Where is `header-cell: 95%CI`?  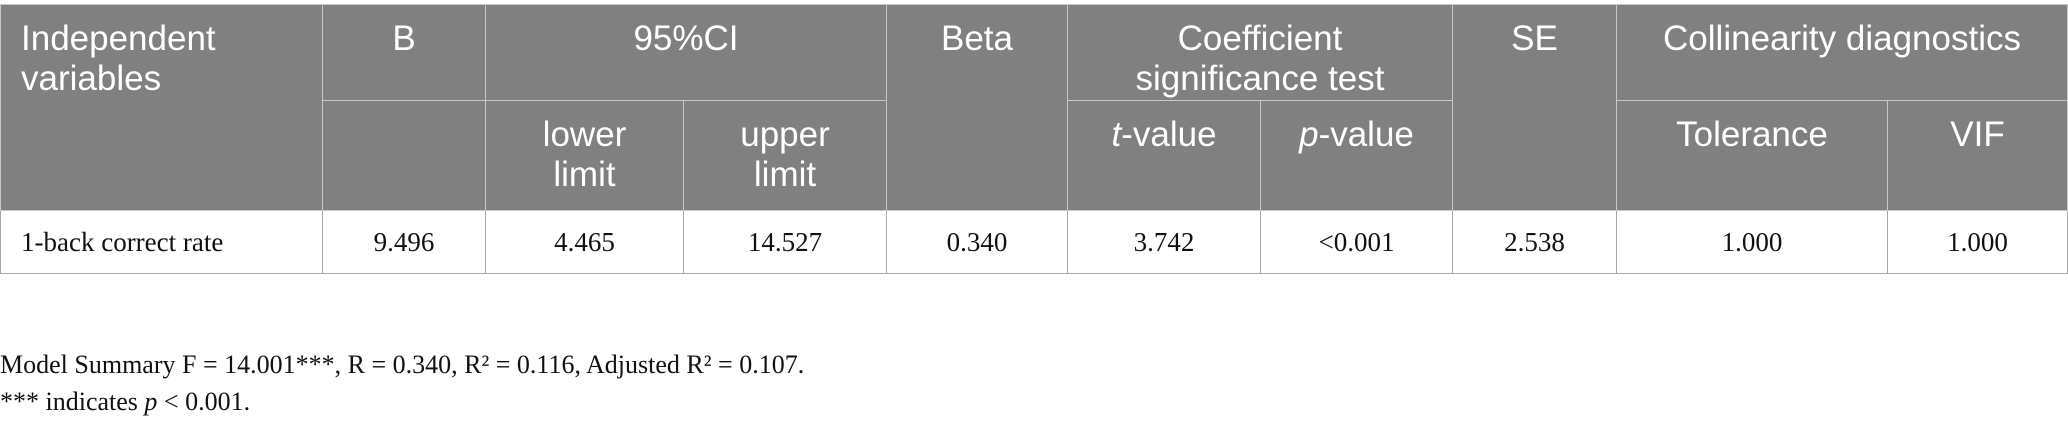 header-cell: 95%CI is located at coordinates (686, 52).